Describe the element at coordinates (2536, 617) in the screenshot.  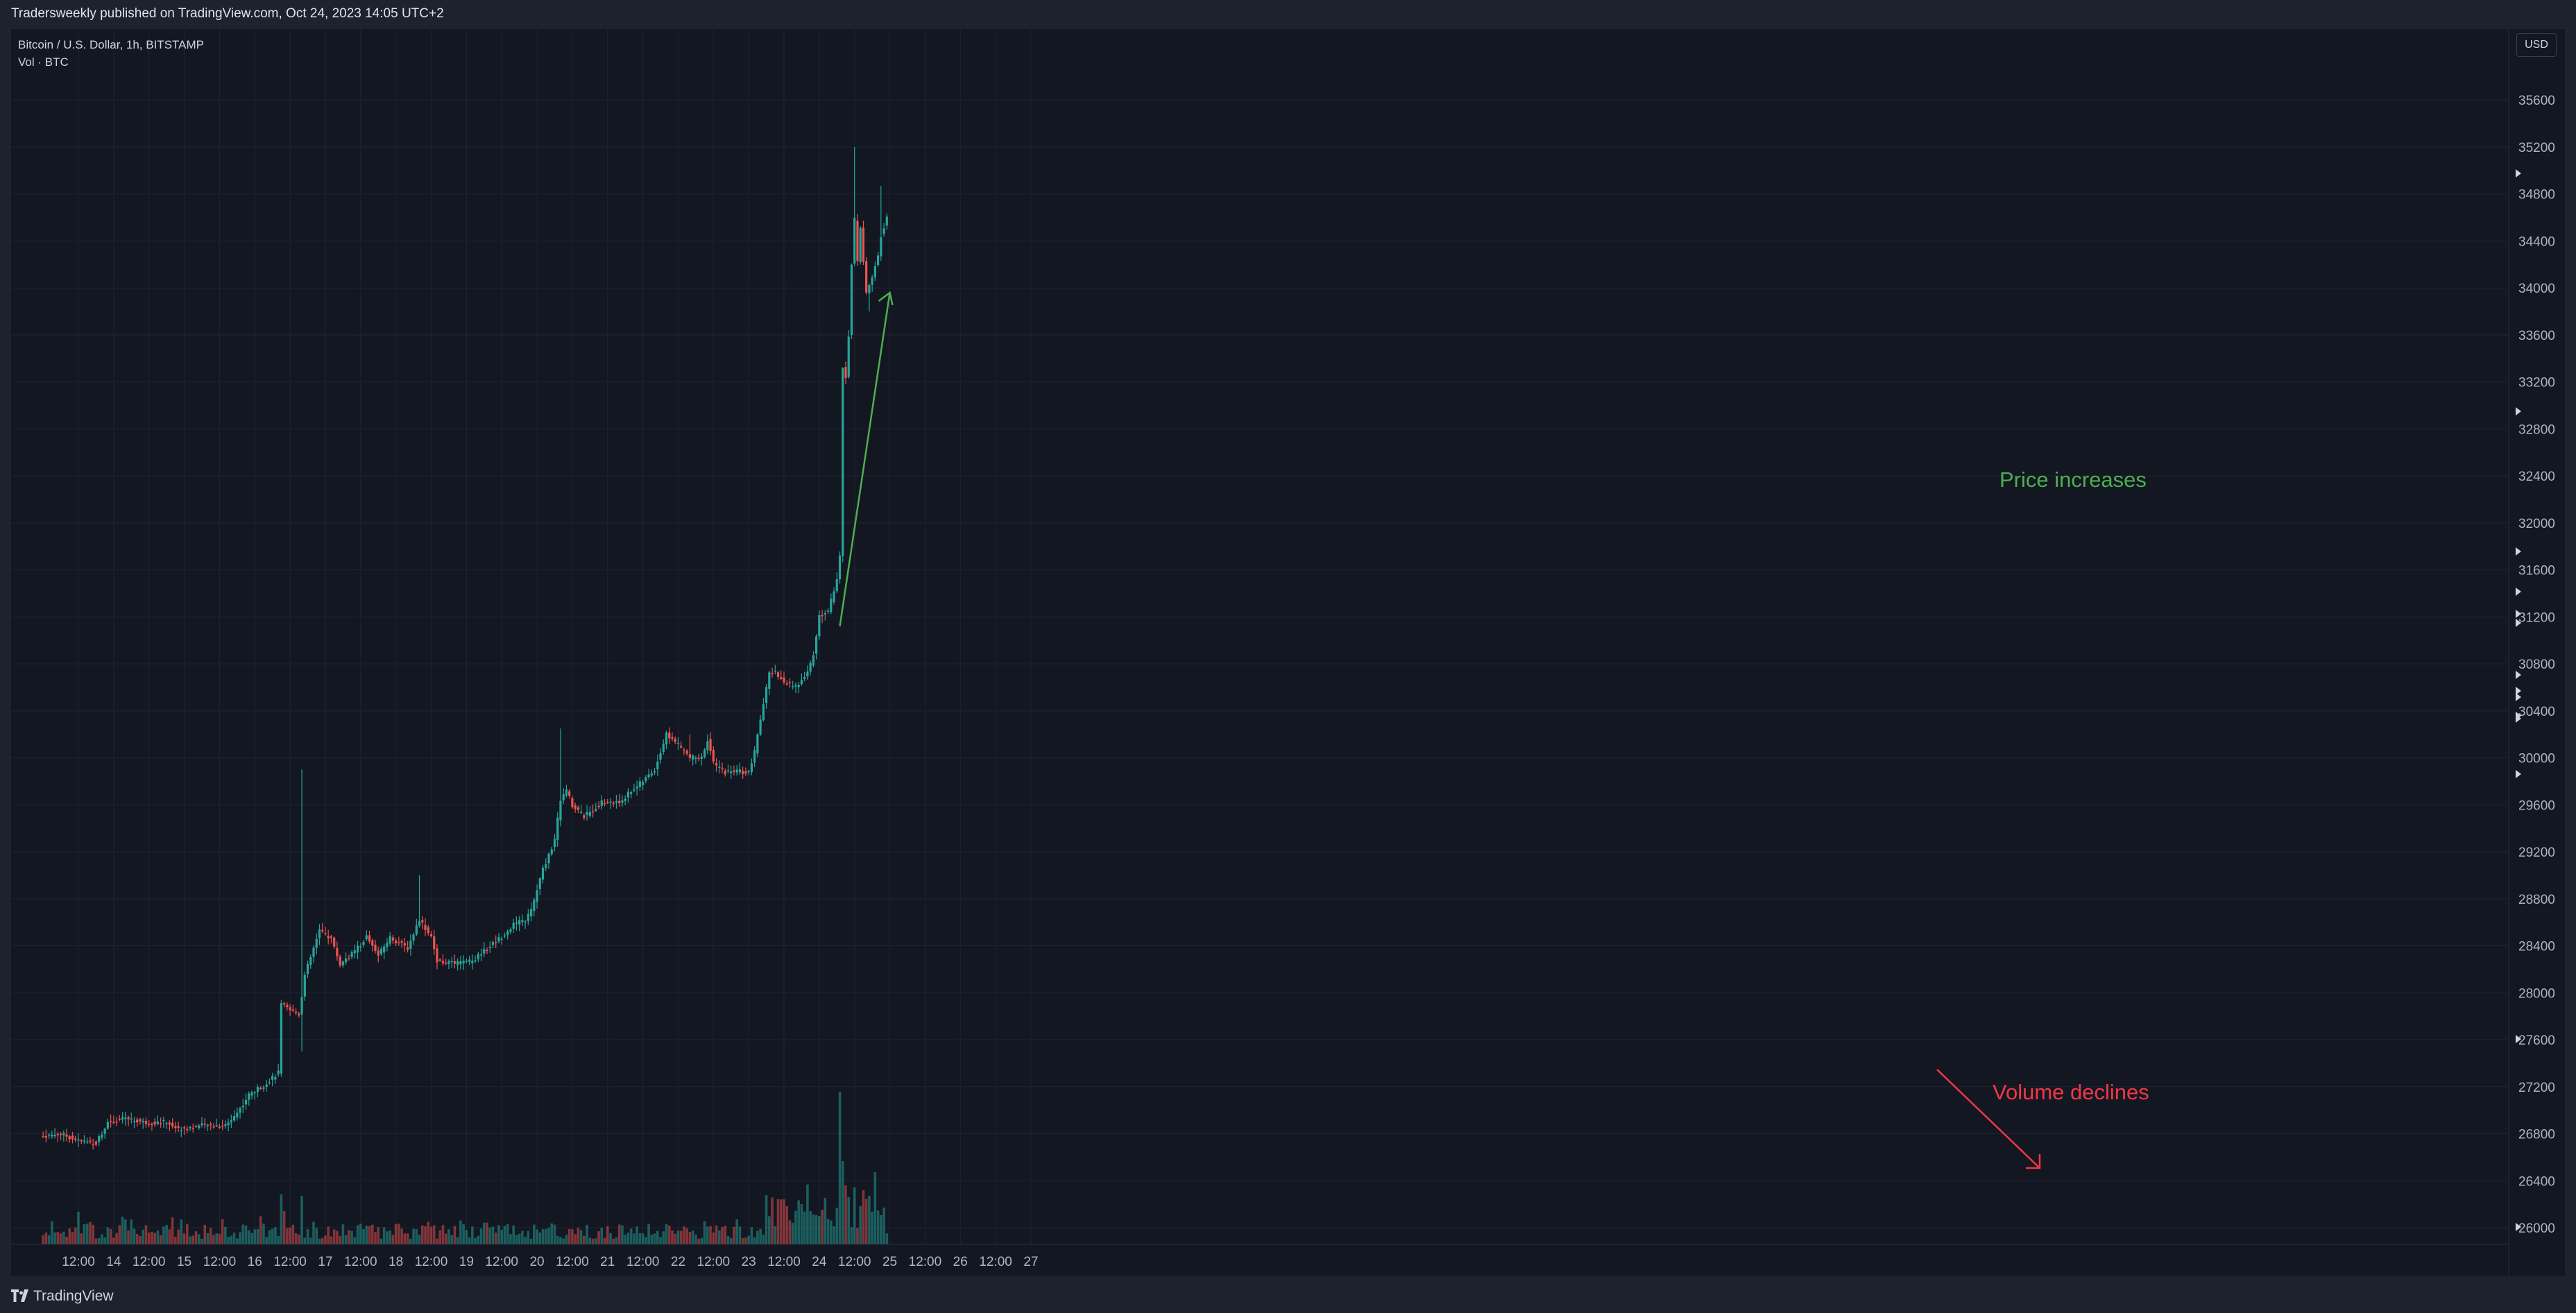
I see `price-tick-label-13: 31200` at that location.